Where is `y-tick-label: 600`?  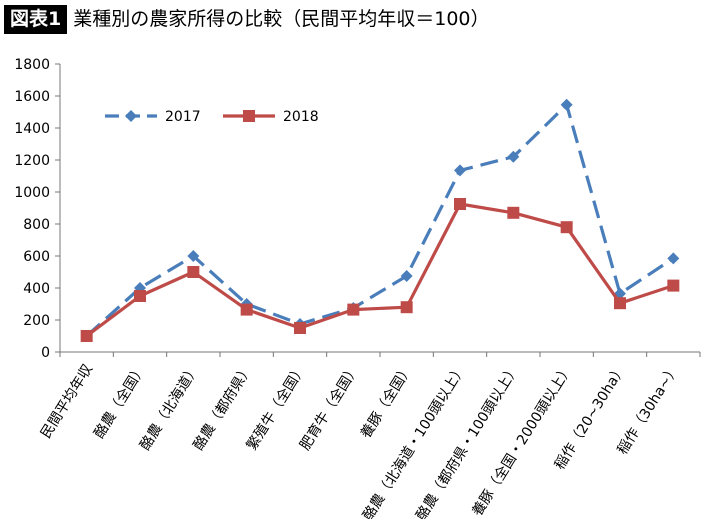 y-tick-label: 600 is located at coordinates (36, 257).